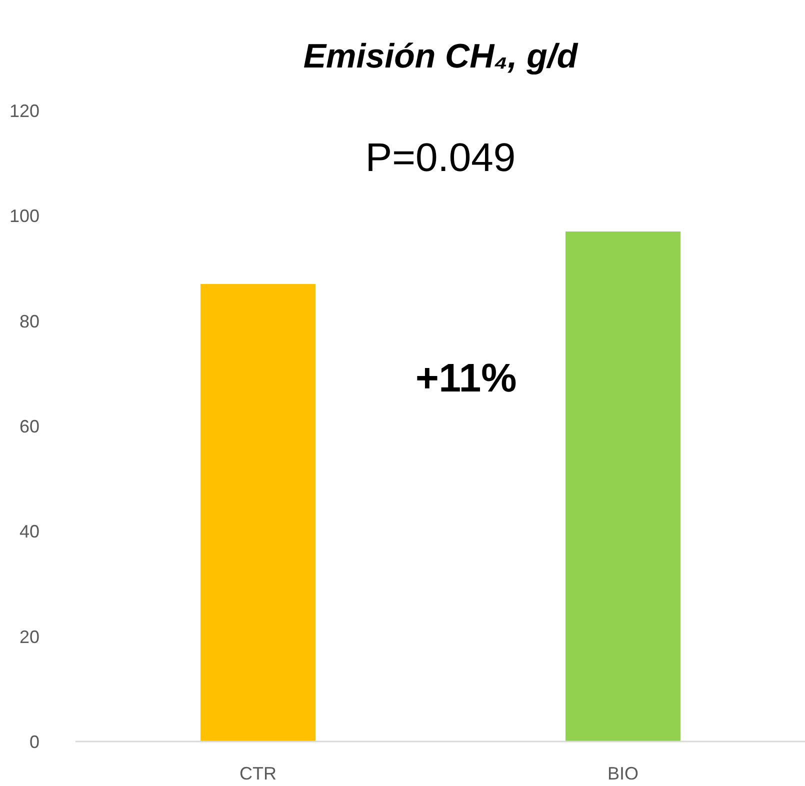  Describe the element at coordinates (29, 321) in the screenshot. I see `y-tick-label: 80` at that location.